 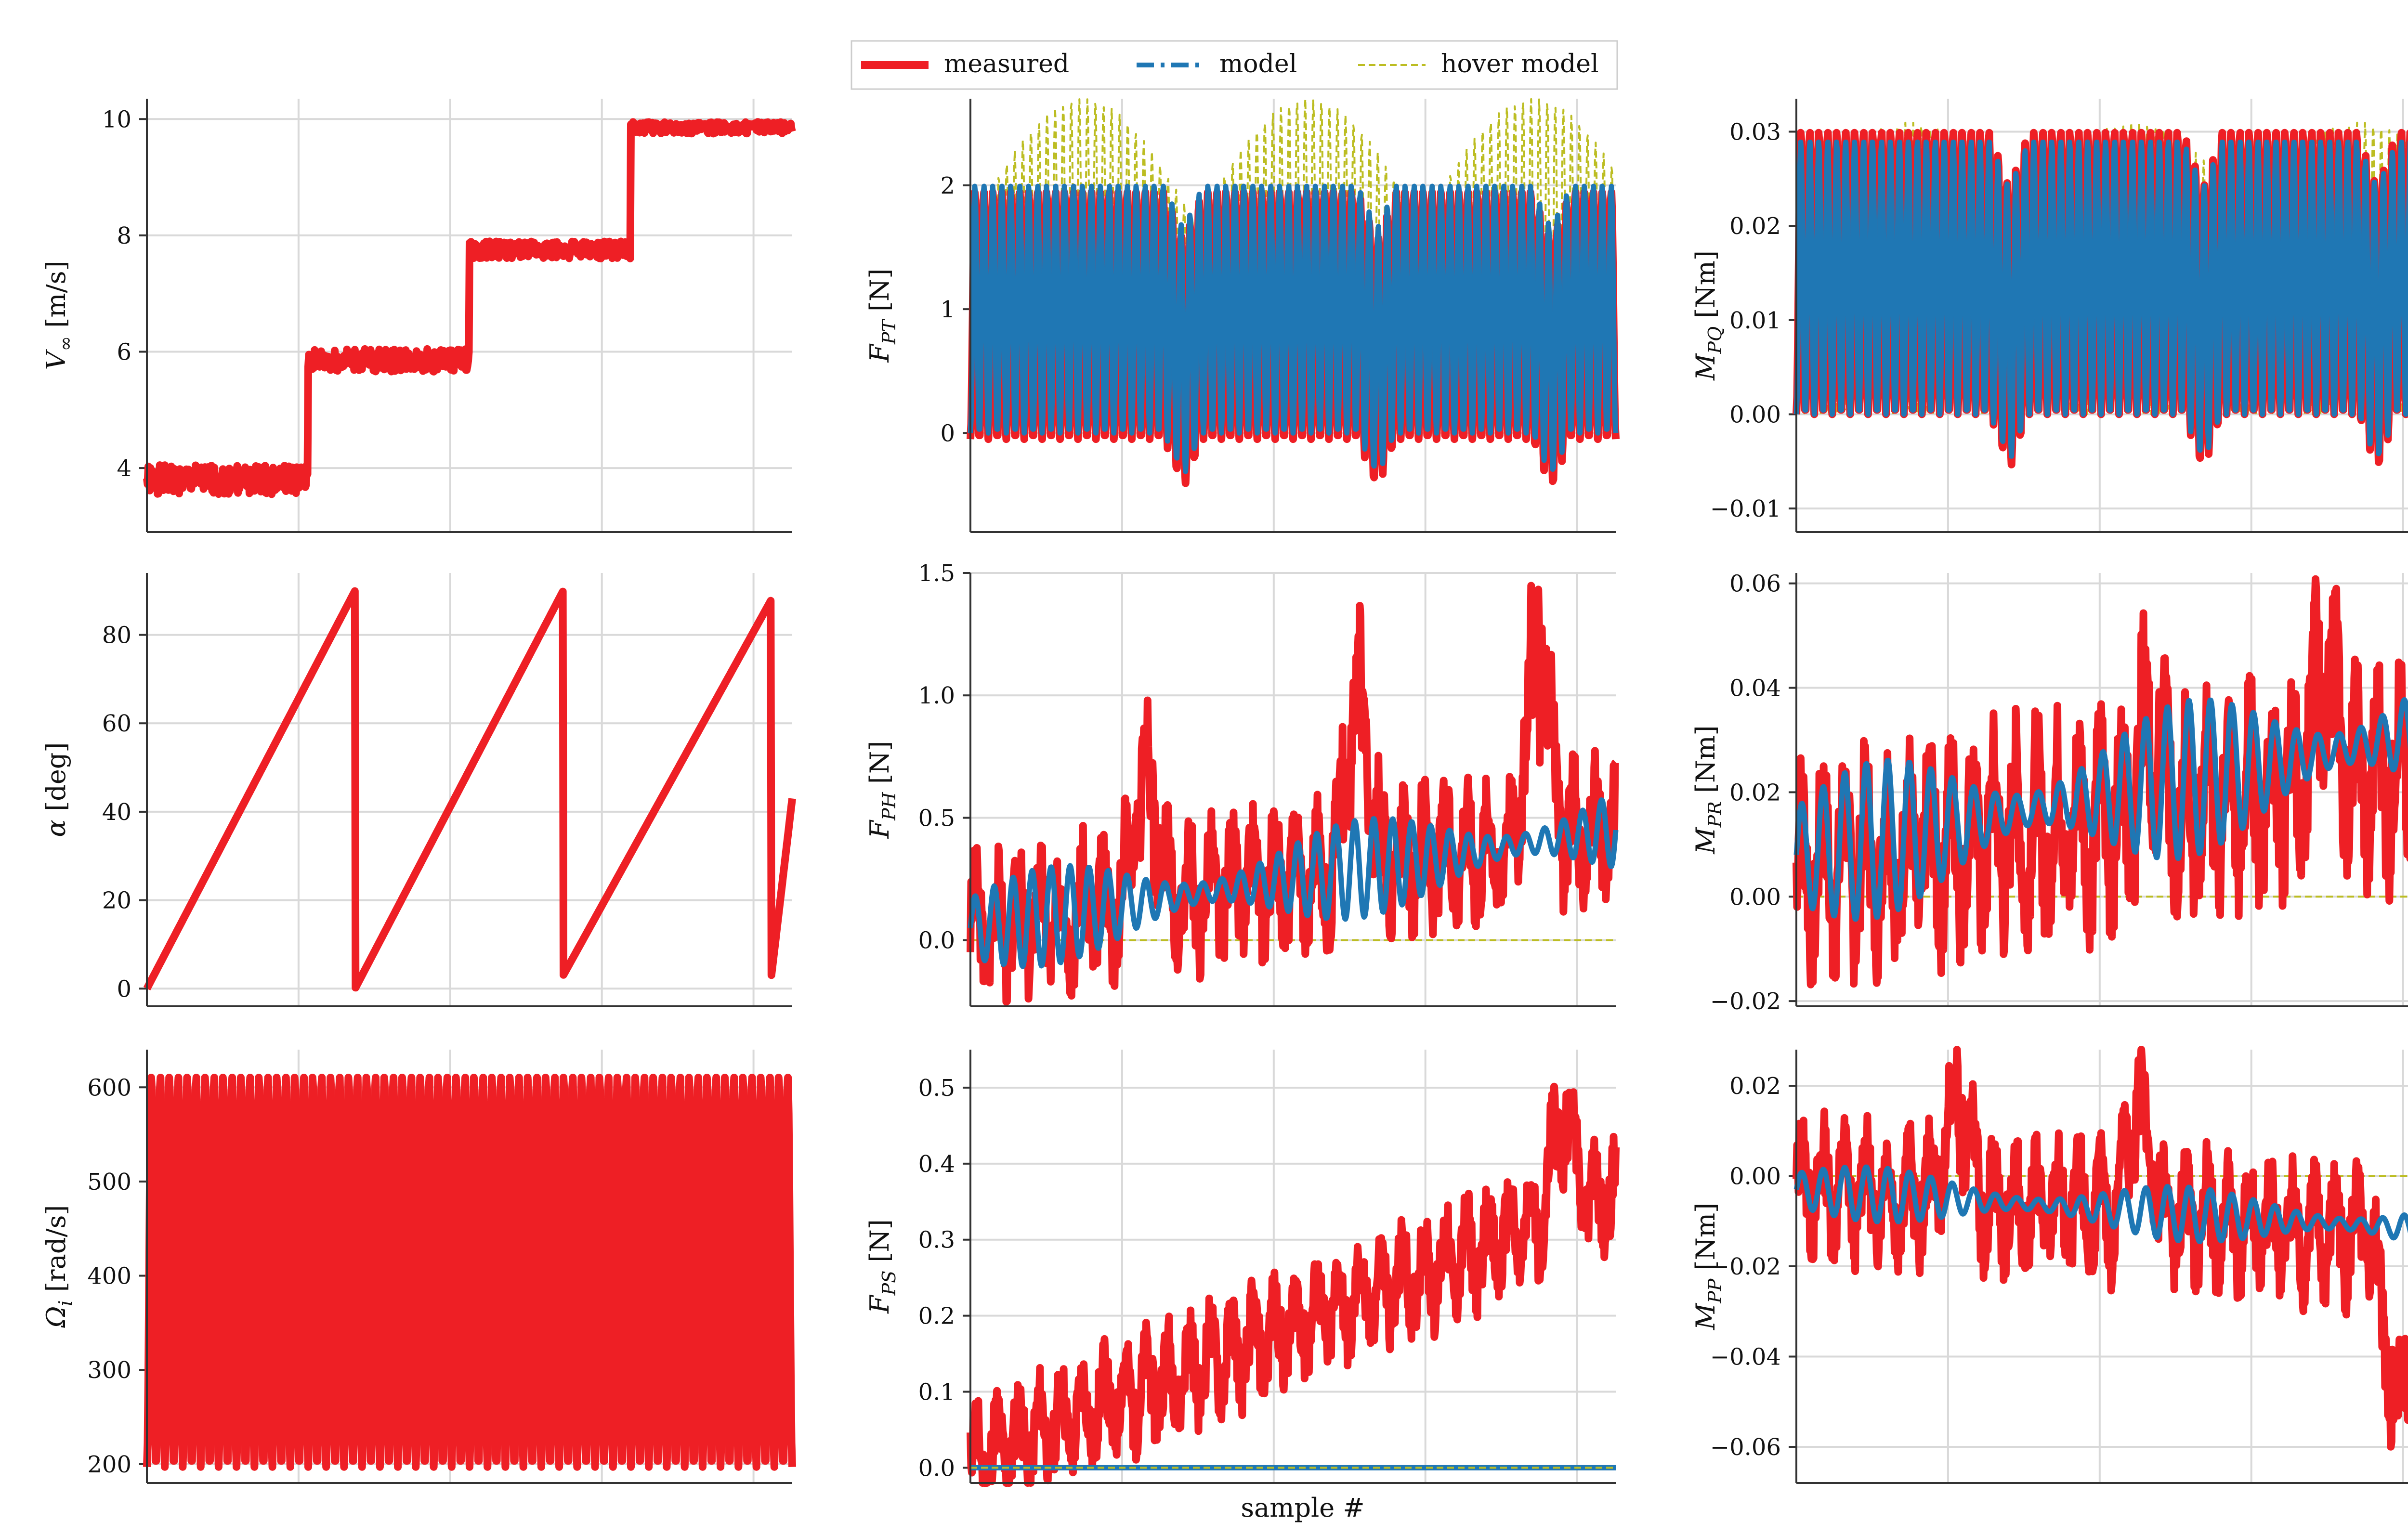 What do you see at coordinates (116, 635) in the screenshot?
I see `y-tick-label: 80` at bounding box center [116, 635].